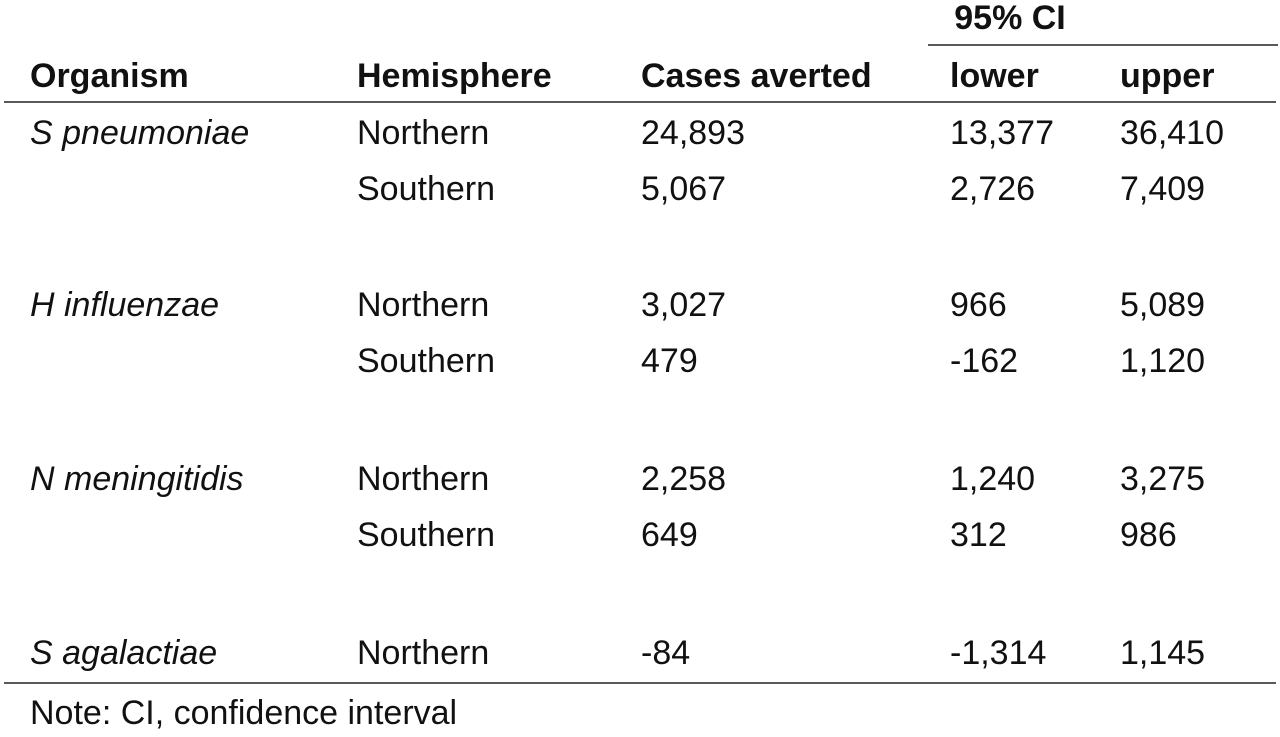 This screenshot has width=1280, height=737. What do you see at coordinates (1162, 361) in the screenshot?
I see `cell: 1,120` at bounding box center [1162, 361].